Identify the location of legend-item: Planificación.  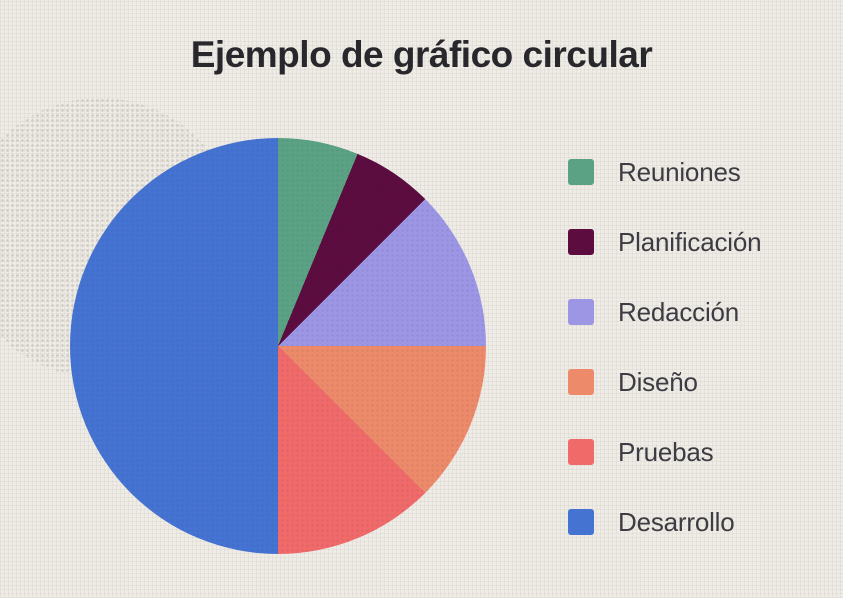
(665, 242).